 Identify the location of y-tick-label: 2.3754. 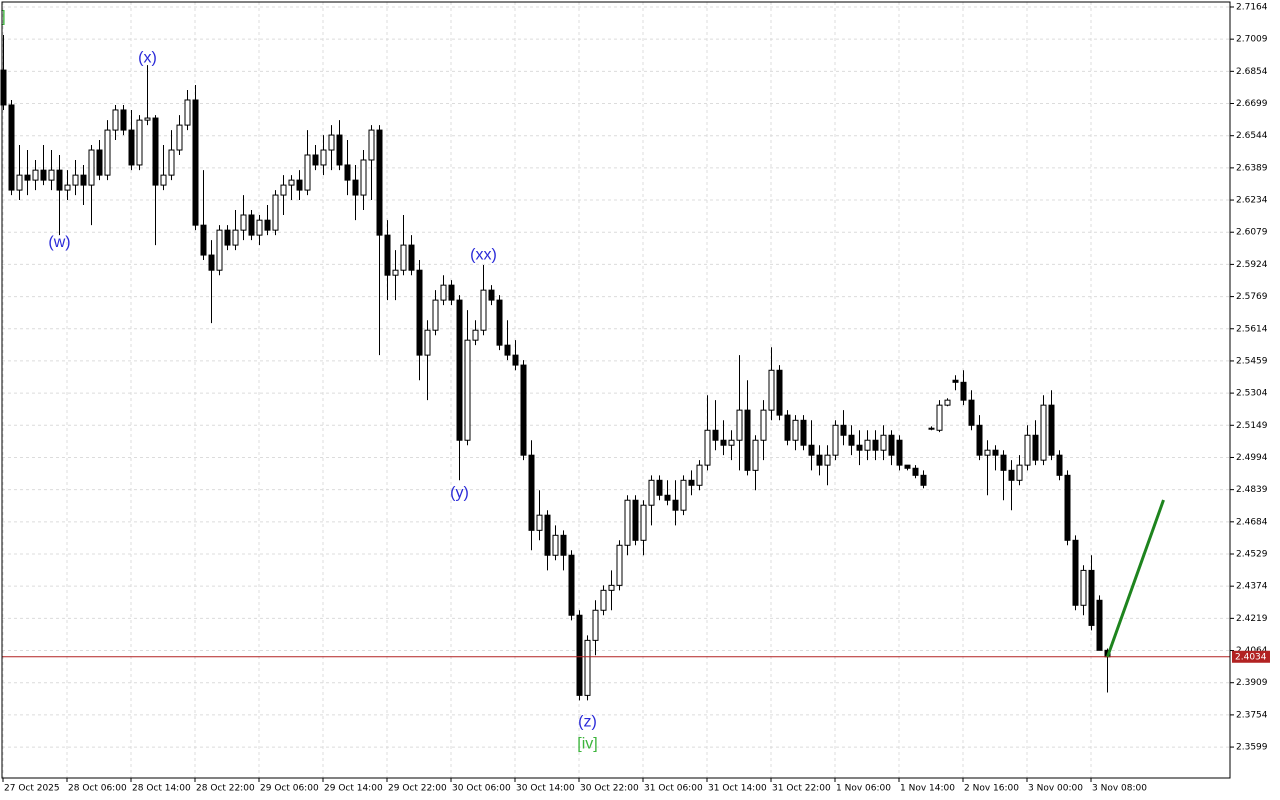
(1252, 715).